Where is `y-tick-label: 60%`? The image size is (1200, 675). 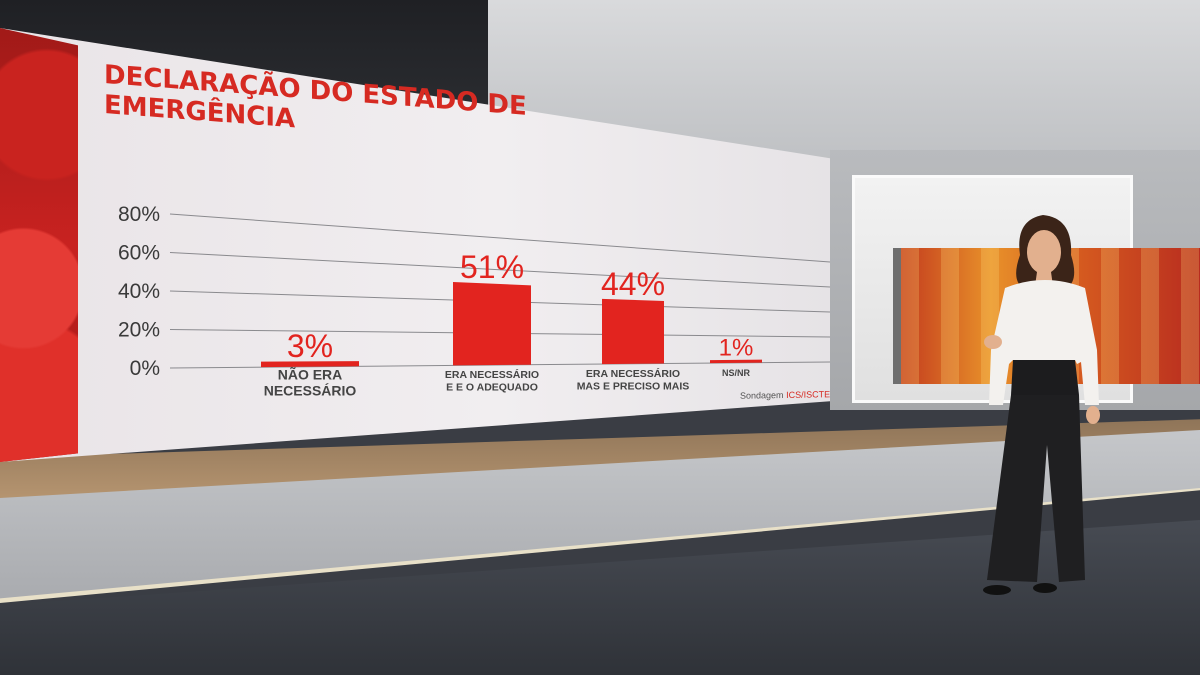
y-tick-label: 60% is located at coordinates (139, 253).